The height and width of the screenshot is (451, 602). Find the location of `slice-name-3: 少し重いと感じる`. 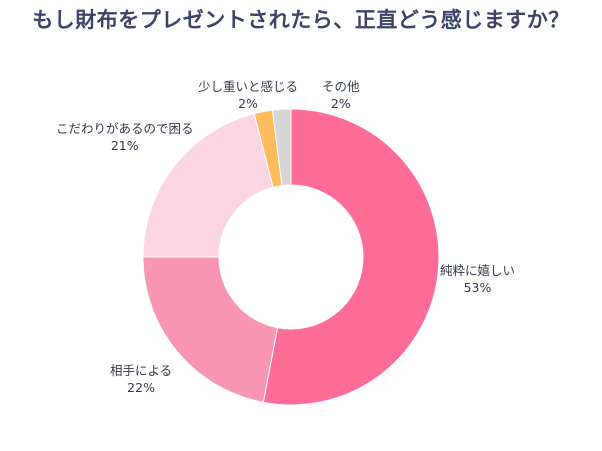

slice-name-3: 少し重いと感じる is located at coordinates (248, 86).